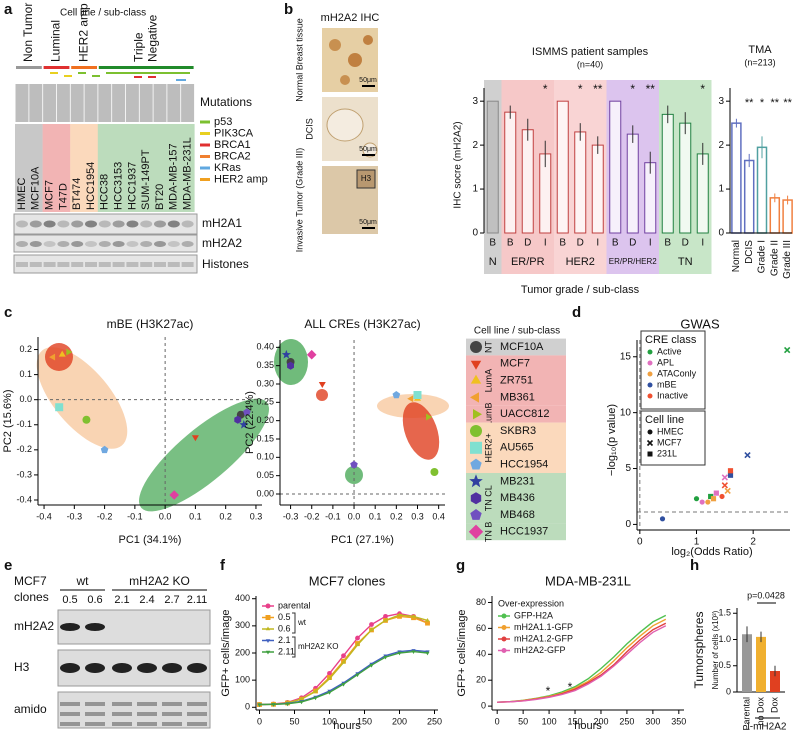 The image size is (798, 732). I want to click on cell-line: HCC38, so click(105, 192).